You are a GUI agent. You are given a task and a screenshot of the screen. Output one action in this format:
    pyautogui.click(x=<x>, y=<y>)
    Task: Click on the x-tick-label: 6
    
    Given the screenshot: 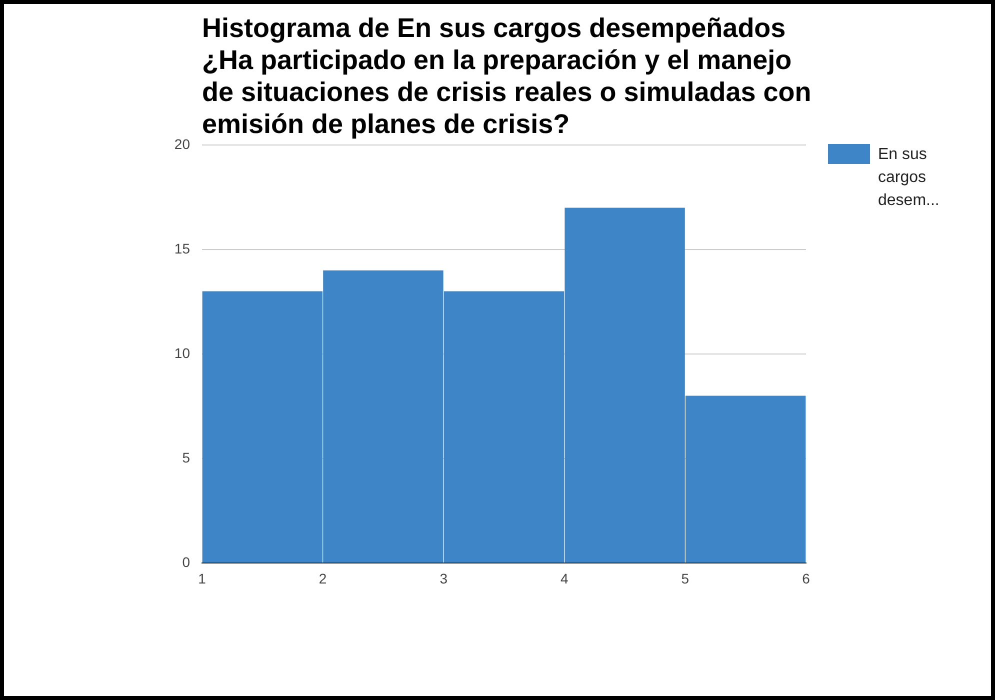 What is the action you would take?
    pyautogui.click(x=806, y=578)
    